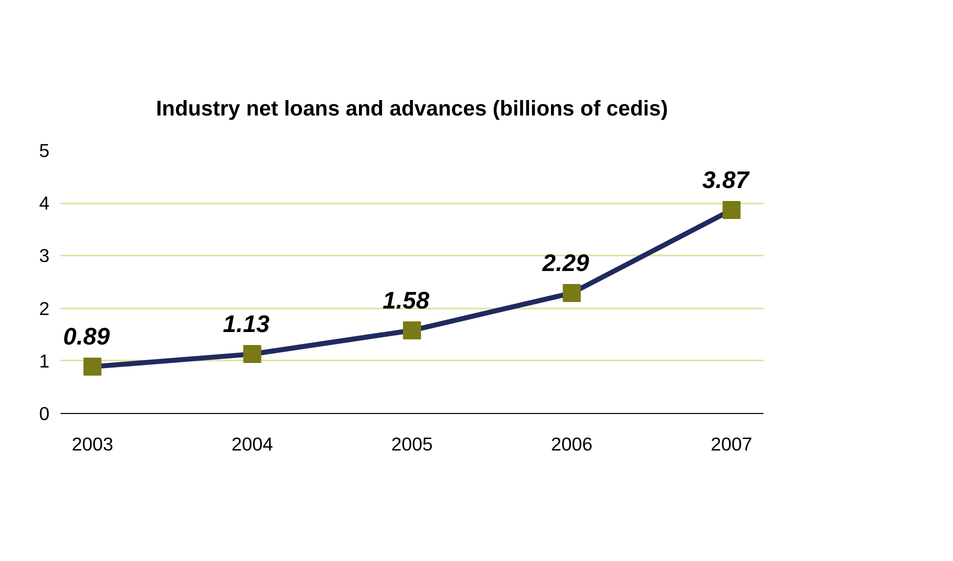 Image resolution: width=953 pixels, height=561 pixels. Describe the element at coordinates (44, 150) in the screenshot. I see `y-tick-label: 5` at that location.